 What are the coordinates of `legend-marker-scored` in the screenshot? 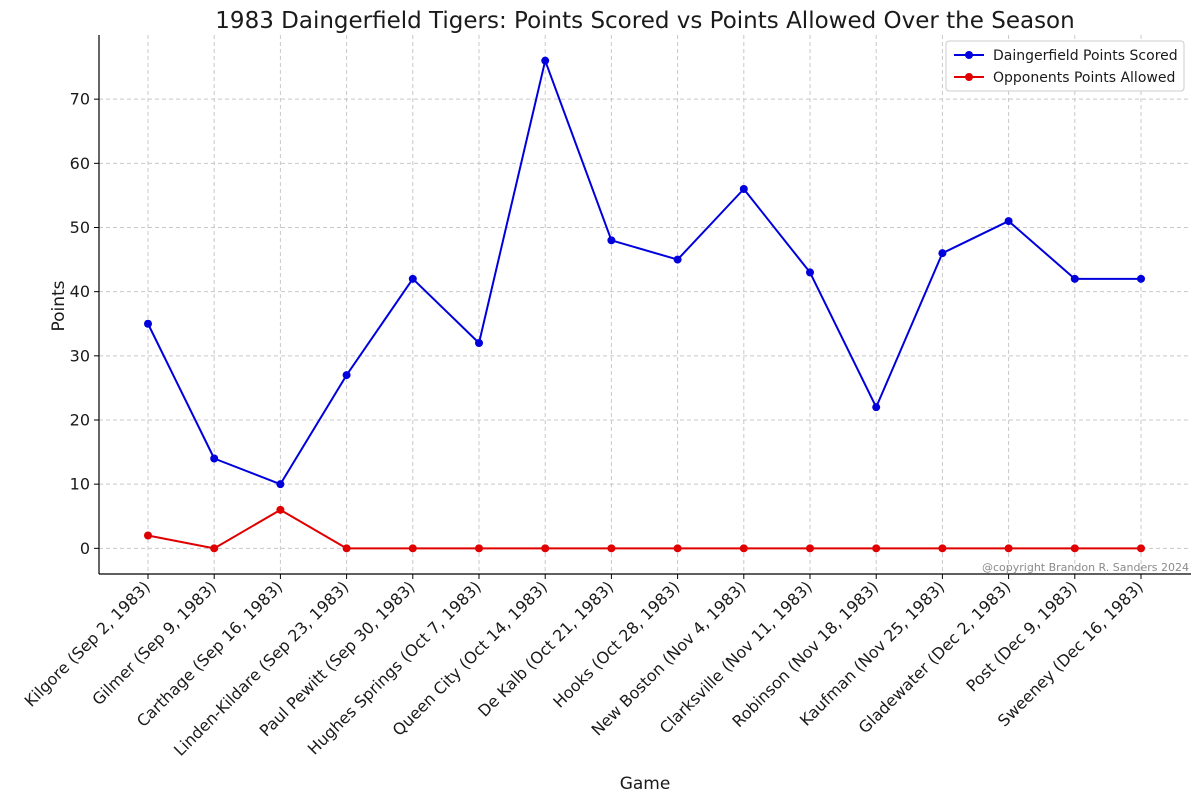 It's located at (969, 55).